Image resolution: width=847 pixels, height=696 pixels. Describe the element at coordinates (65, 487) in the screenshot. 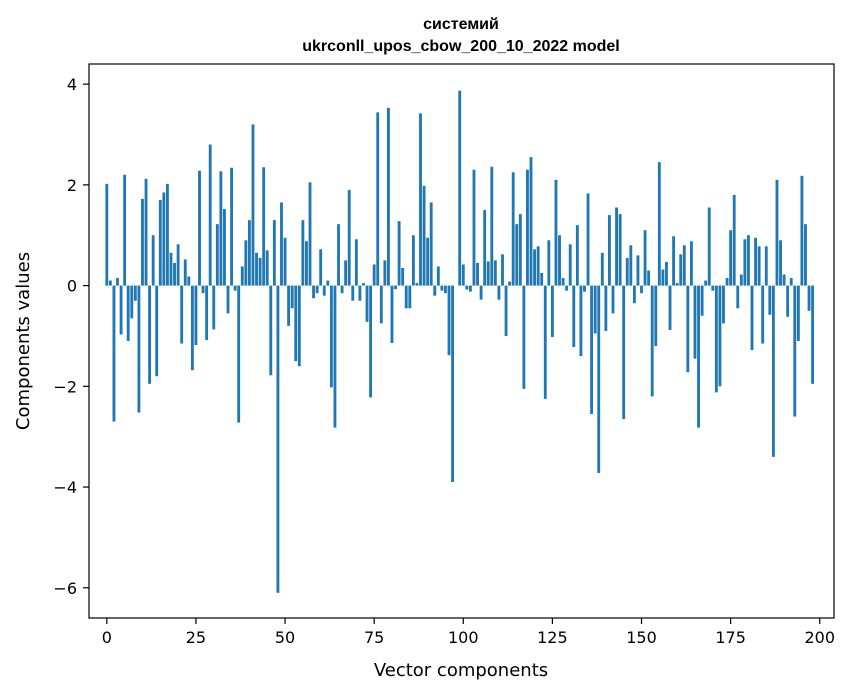

I see `y-tick-label--4: −4` at that location.